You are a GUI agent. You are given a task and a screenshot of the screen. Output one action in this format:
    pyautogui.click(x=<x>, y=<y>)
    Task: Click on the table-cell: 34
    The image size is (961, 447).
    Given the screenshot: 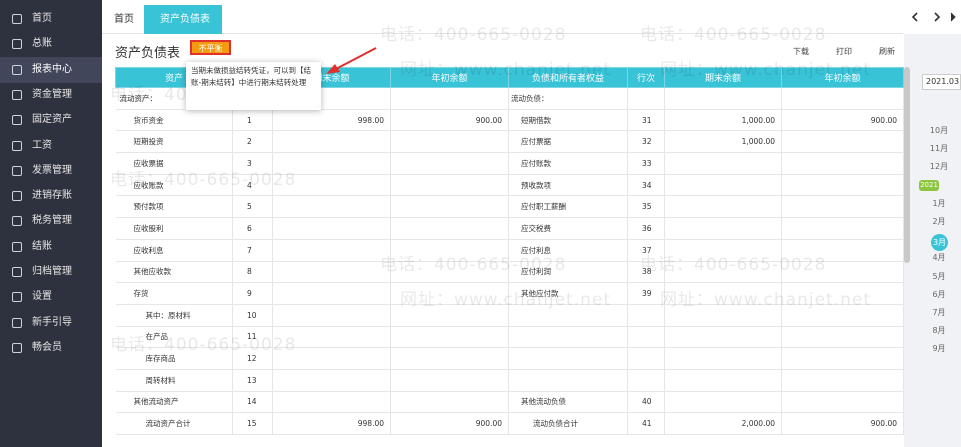 What is the action you would take?
    pyautogui.click(x=646, y=185)
    